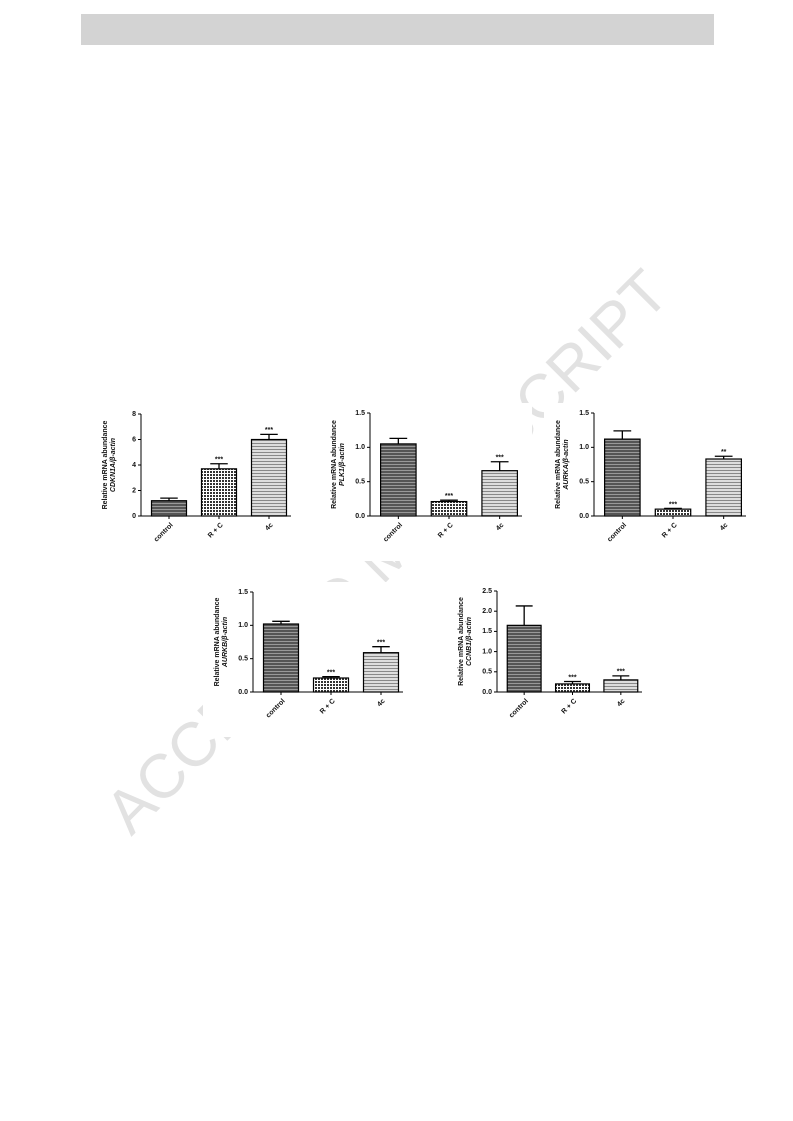 The width and height of the screenshot is (793, 1121). I want to click on y-tick-label: 8, so click(134, 414).